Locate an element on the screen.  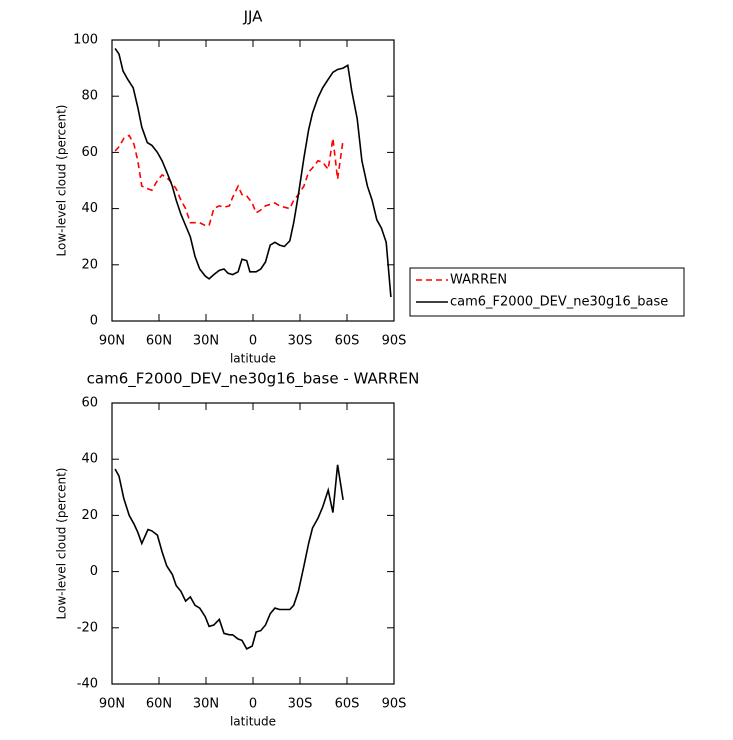
plot-frame is located at coordinates (253, 180).